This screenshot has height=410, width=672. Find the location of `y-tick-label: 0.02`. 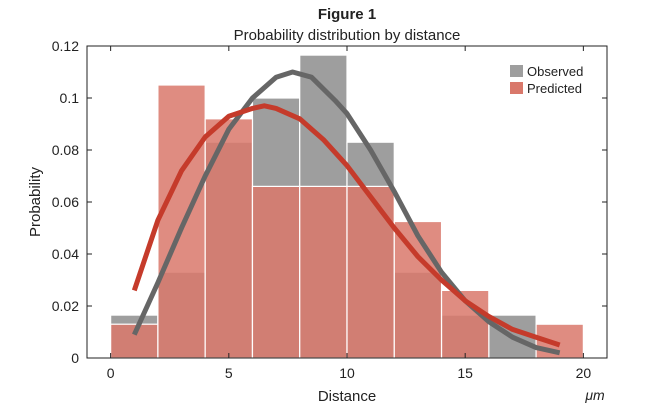

y-tick-label: 0.02 is located at coordinates (65, 306).